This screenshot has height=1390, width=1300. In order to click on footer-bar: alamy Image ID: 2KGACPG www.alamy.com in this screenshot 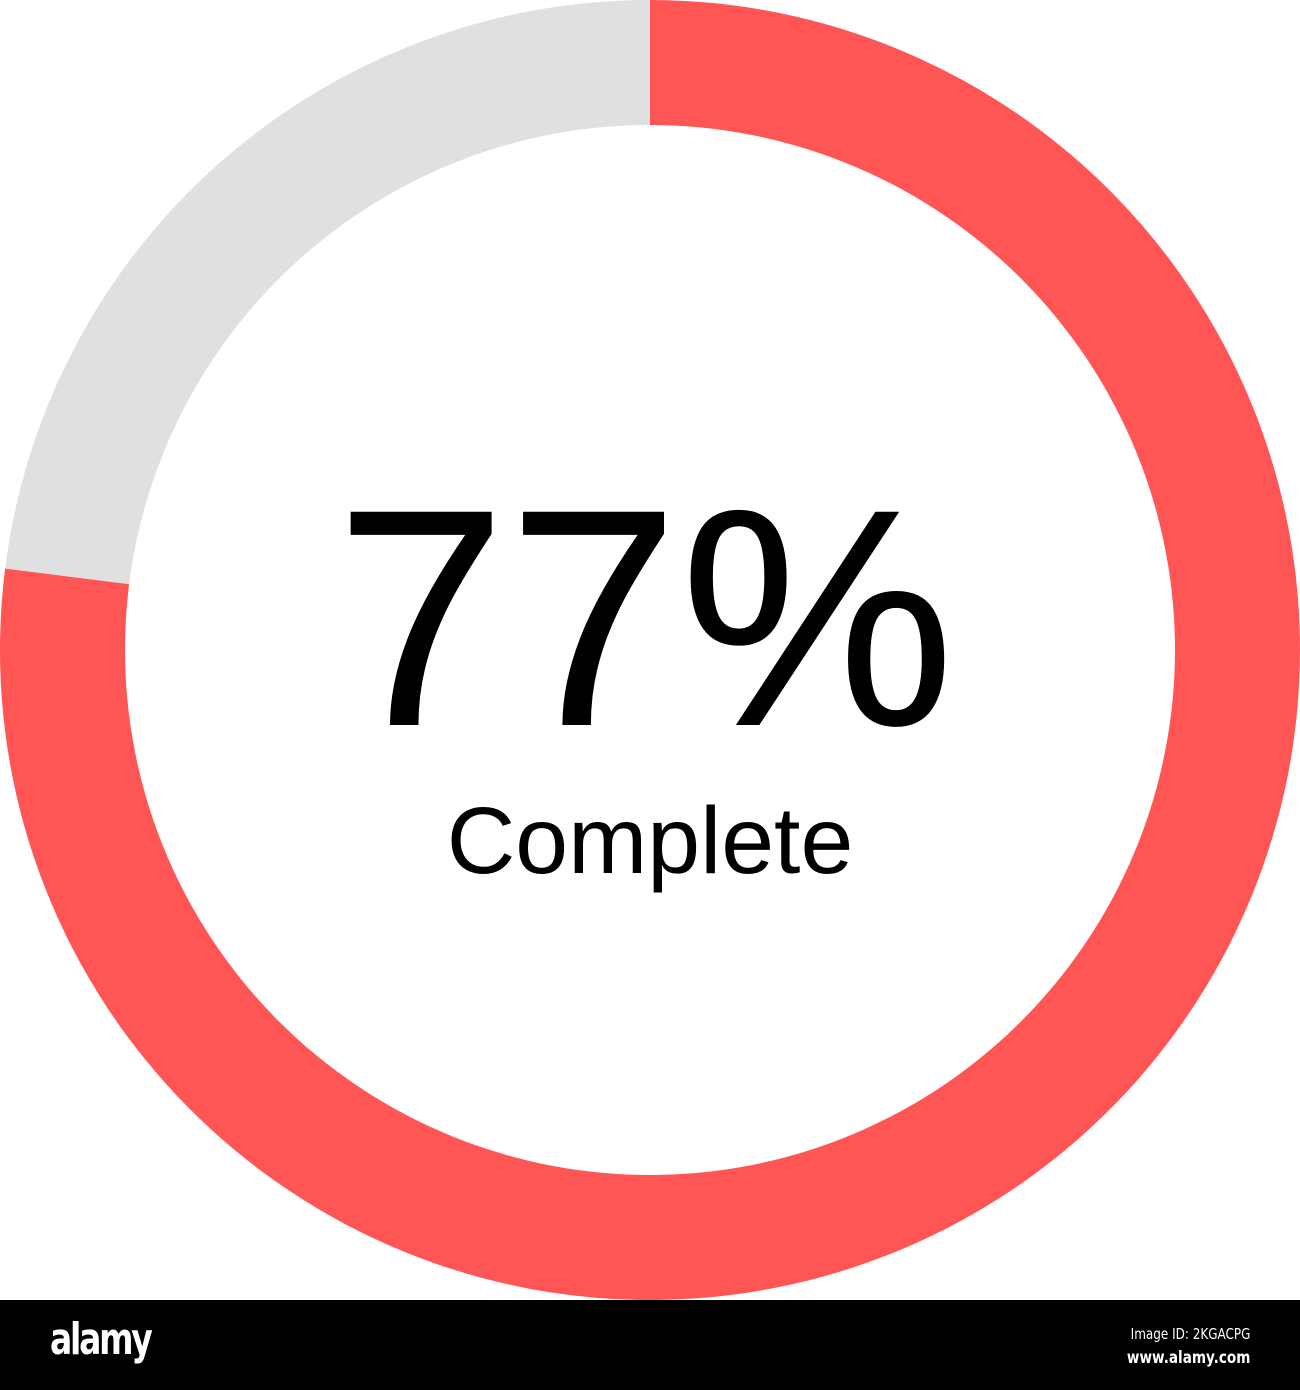, I will do `click(650, 1345)`.